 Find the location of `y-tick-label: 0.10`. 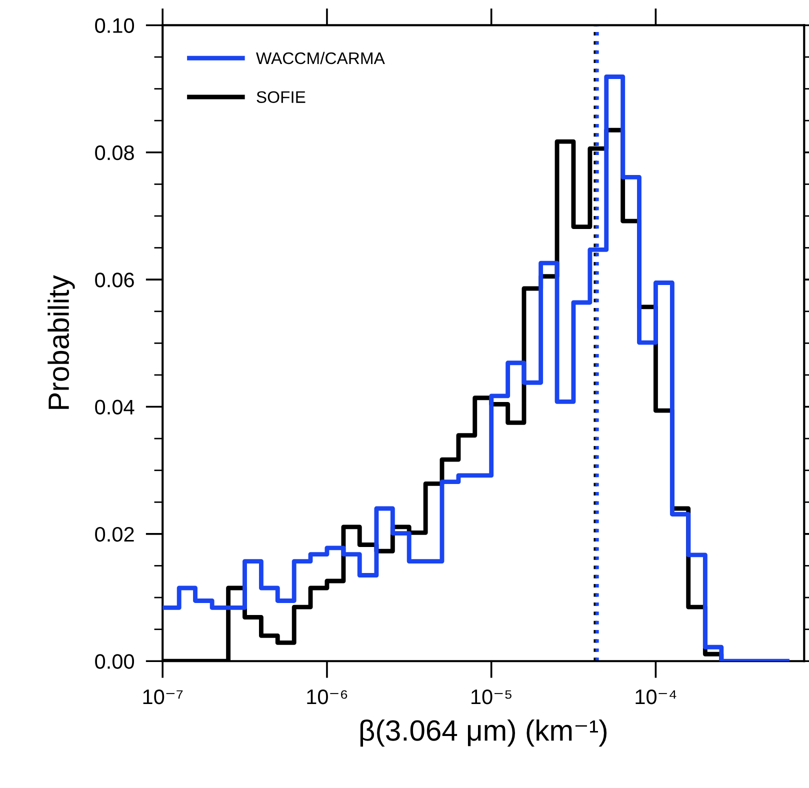

y-tick-label: 0.10 is located at coordinates (114, 25).